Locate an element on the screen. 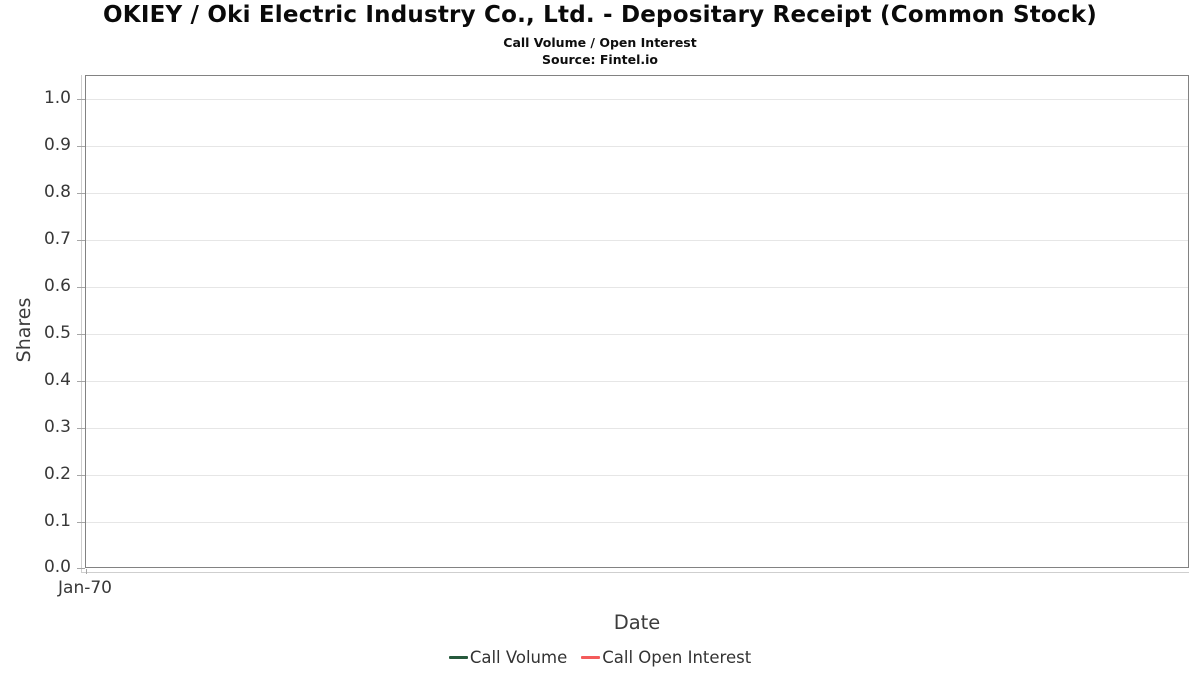 This screenshot has width=1200, height=675. y-axis-label: Shares is located at coordinates (24, 330).